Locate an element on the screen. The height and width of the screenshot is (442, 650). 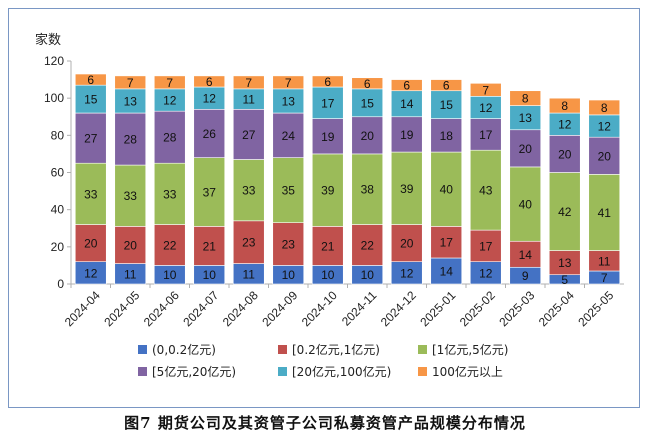
y-tick-label: 120 is located at coordinates (54, 61).